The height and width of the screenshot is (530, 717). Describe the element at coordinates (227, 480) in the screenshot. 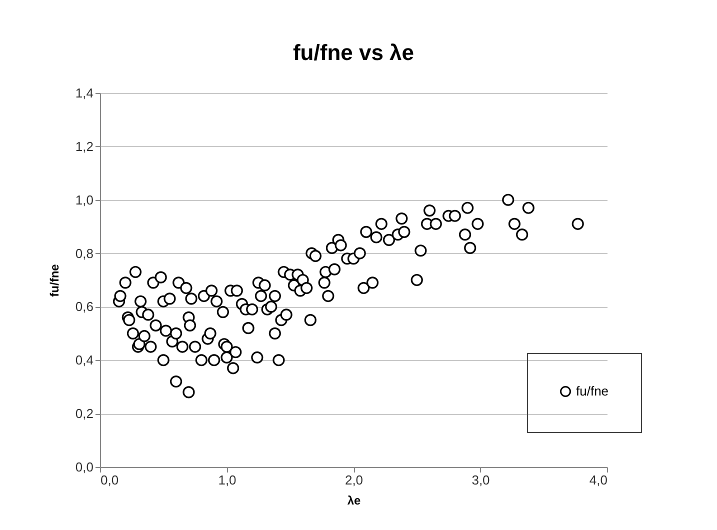

I see `x-tick-label: 1,0` at that location.